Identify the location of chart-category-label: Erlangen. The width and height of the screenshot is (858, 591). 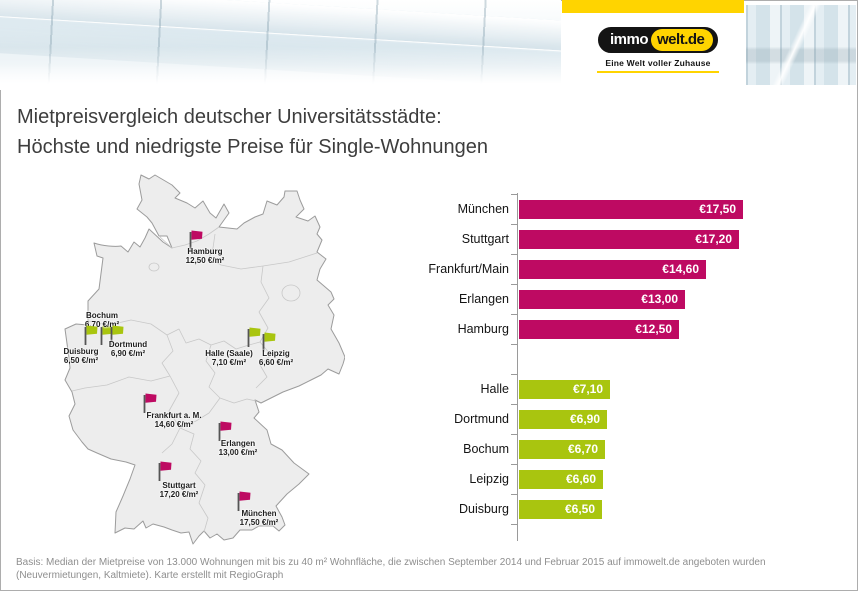
(483, 299).